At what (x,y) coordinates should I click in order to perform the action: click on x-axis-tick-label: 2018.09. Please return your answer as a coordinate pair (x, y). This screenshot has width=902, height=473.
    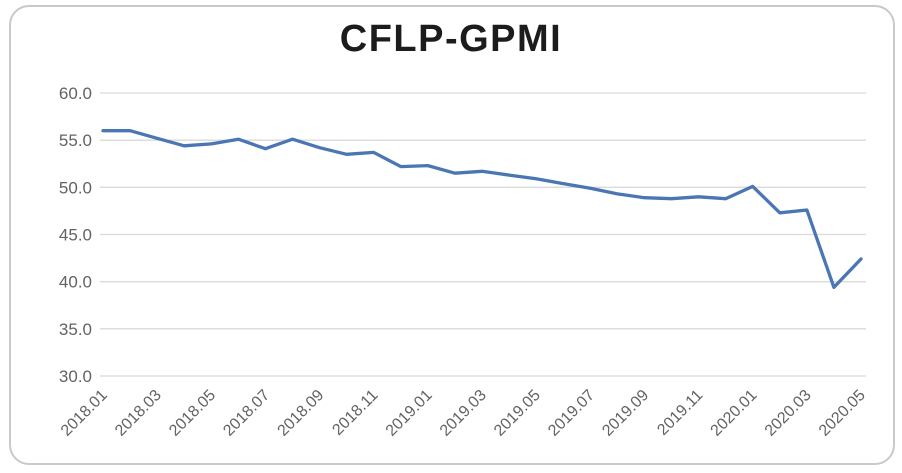
    Looking at the image, I should click on (301, 413).